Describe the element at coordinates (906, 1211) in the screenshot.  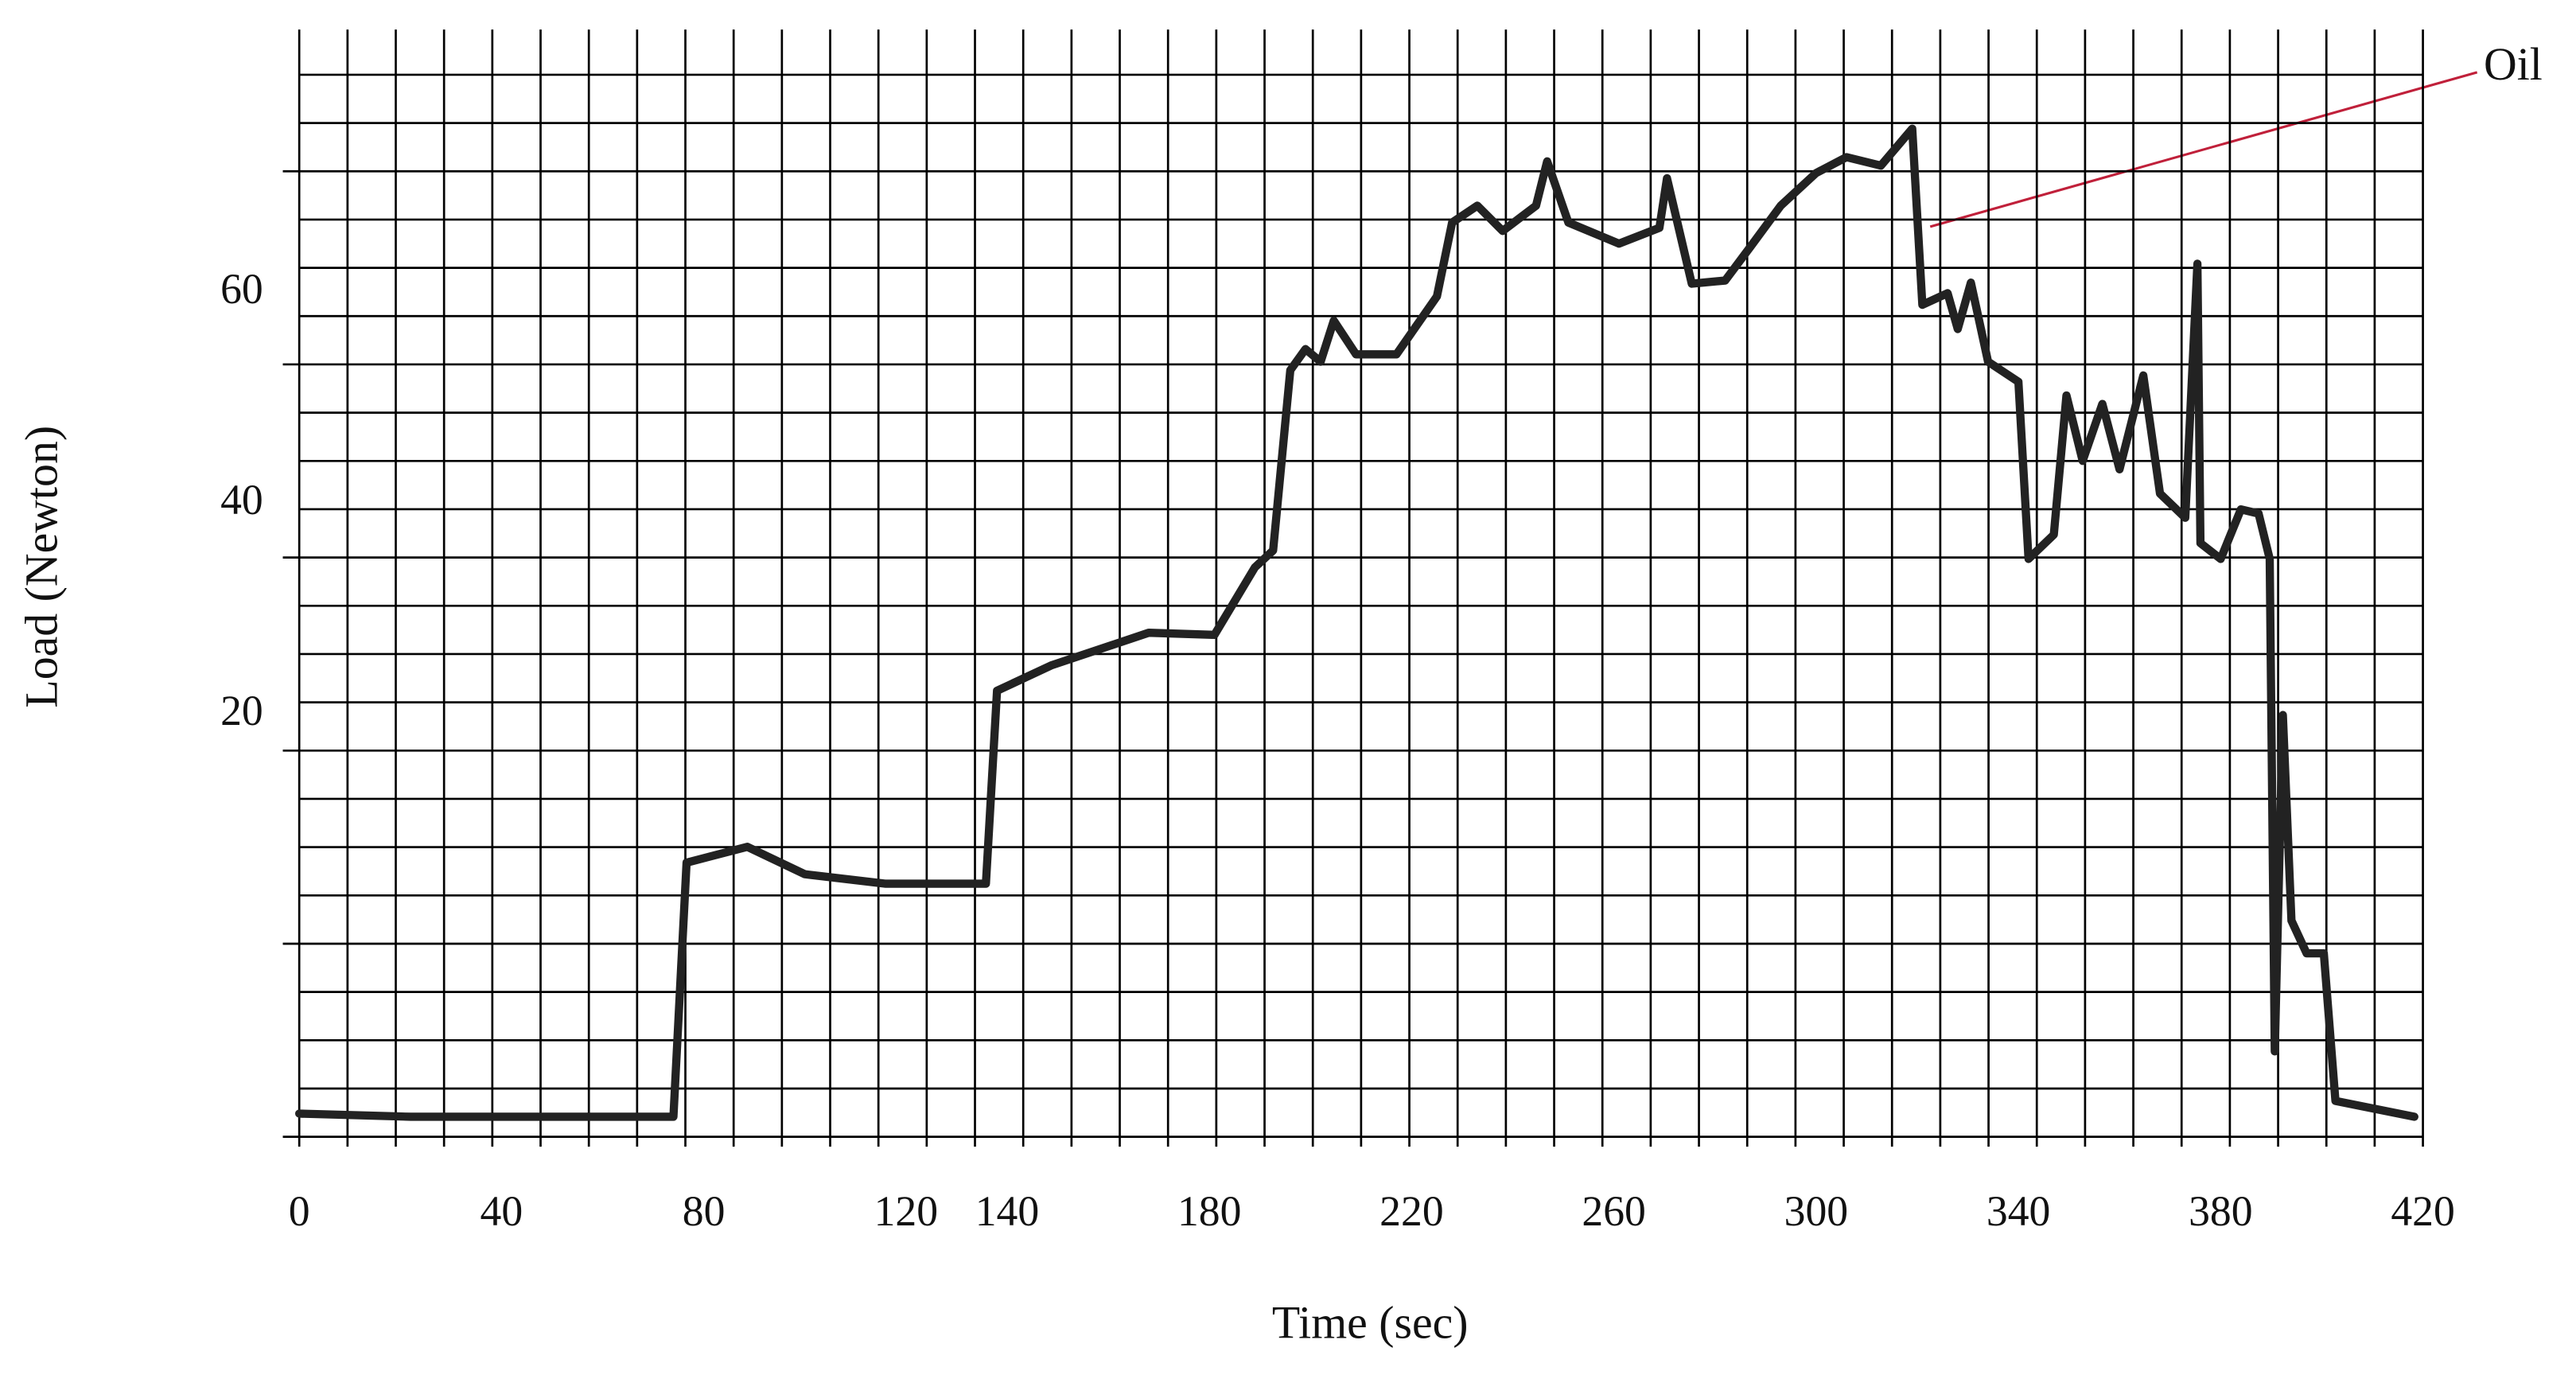
I see `x-tick-label: 120` at that location.